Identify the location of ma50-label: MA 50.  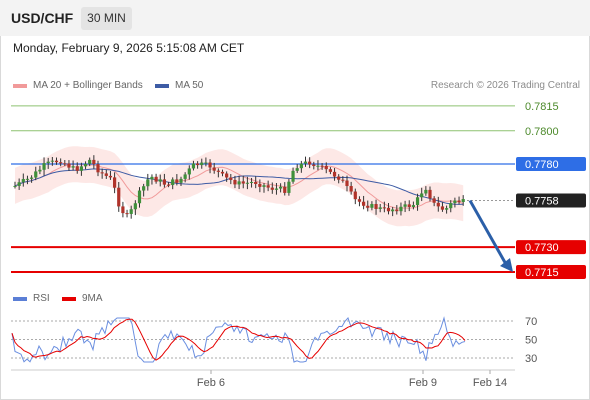
(189, 85).